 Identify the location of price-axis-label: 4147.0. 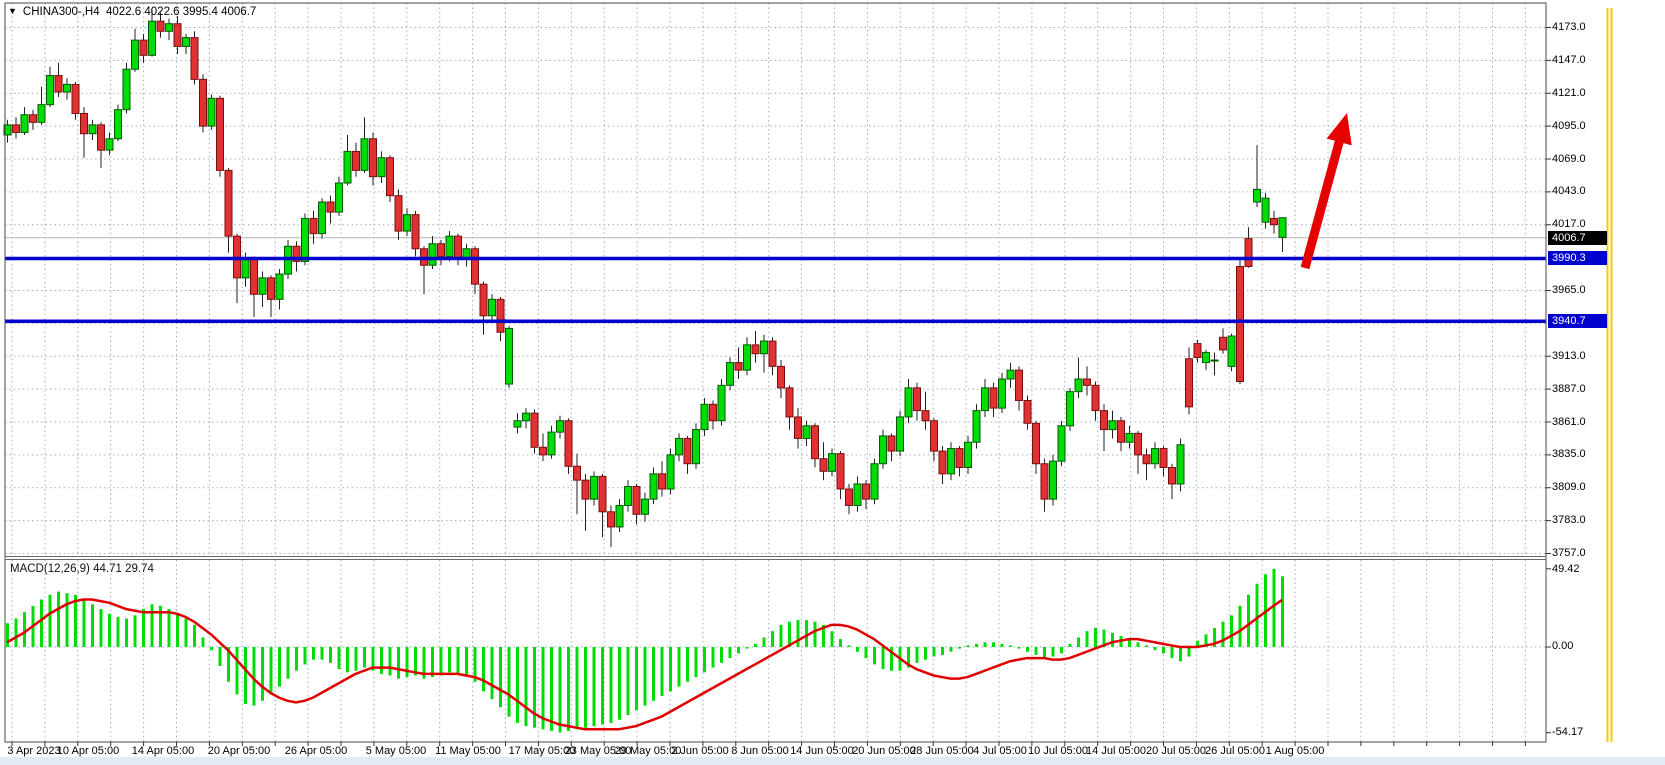
(1569, 59).